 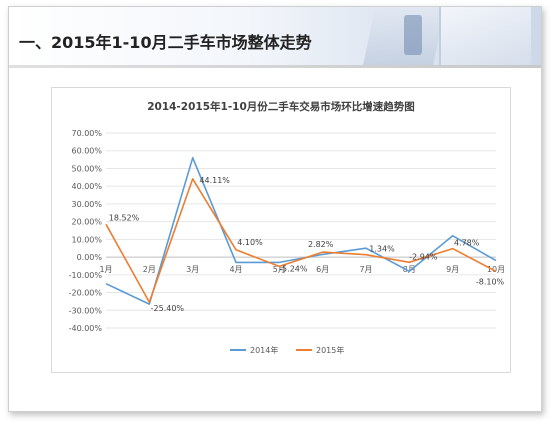 What do you see at coordinates (86, 133) in the screenshot?
I see `y-tick-label: 70.00%` at bounding box center [86, 133].